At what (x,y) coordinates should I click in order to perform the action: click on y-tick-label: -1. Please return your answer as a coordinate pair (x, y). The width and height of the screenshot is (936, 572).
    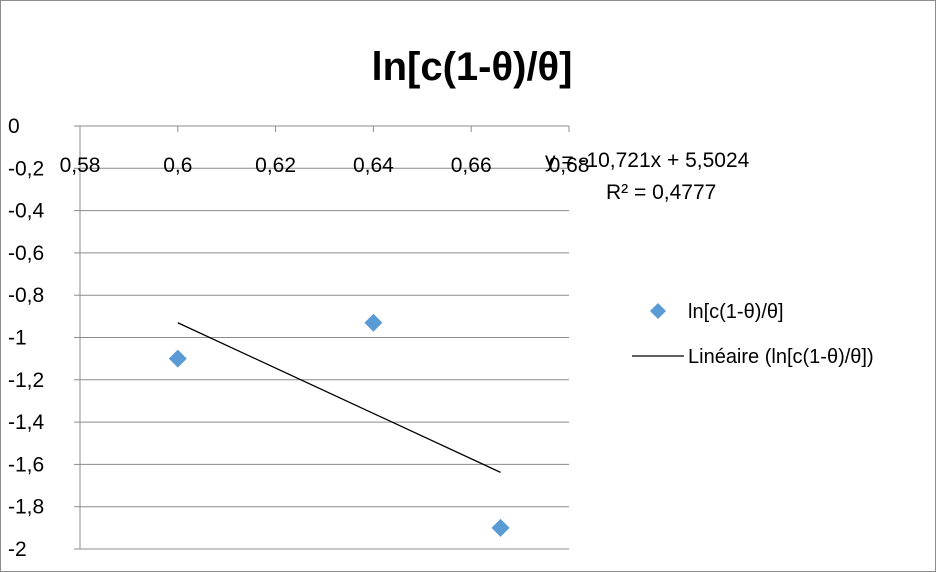
    Looking at the image, I should click on (17, 338).